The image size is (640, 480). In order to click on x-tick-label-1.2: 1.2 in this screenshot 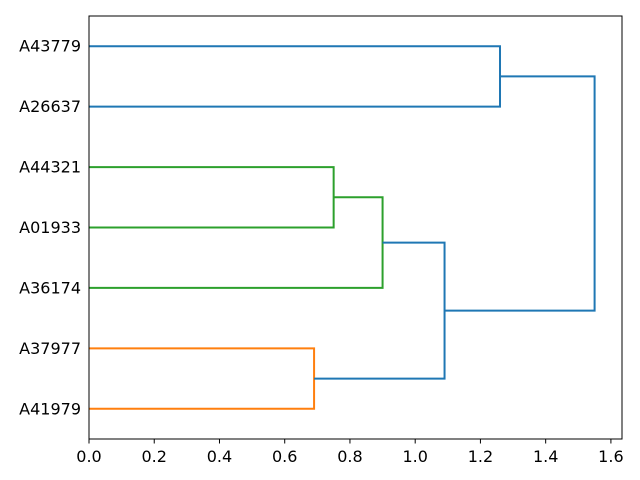, I will do `click(480, 456)`.